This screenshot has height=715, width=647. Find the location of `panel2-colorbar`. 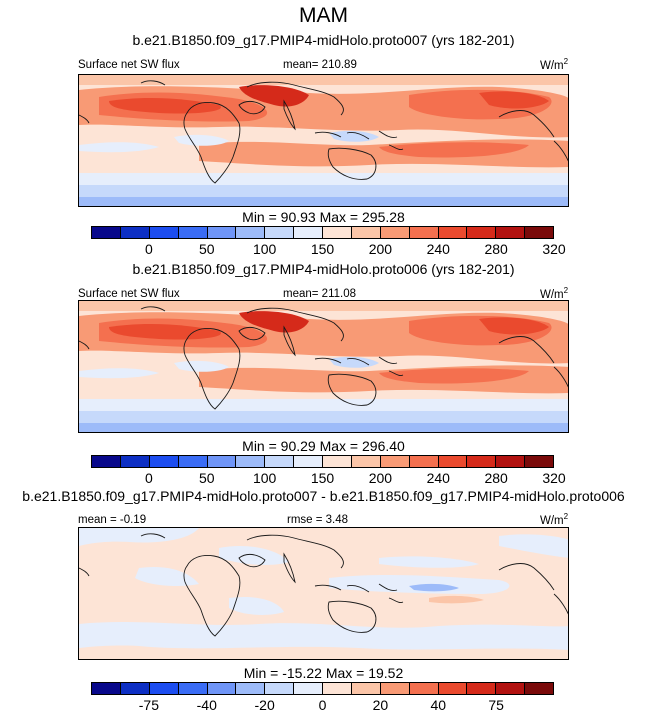

panel2-colorbar is located at coordinates (322, 461).